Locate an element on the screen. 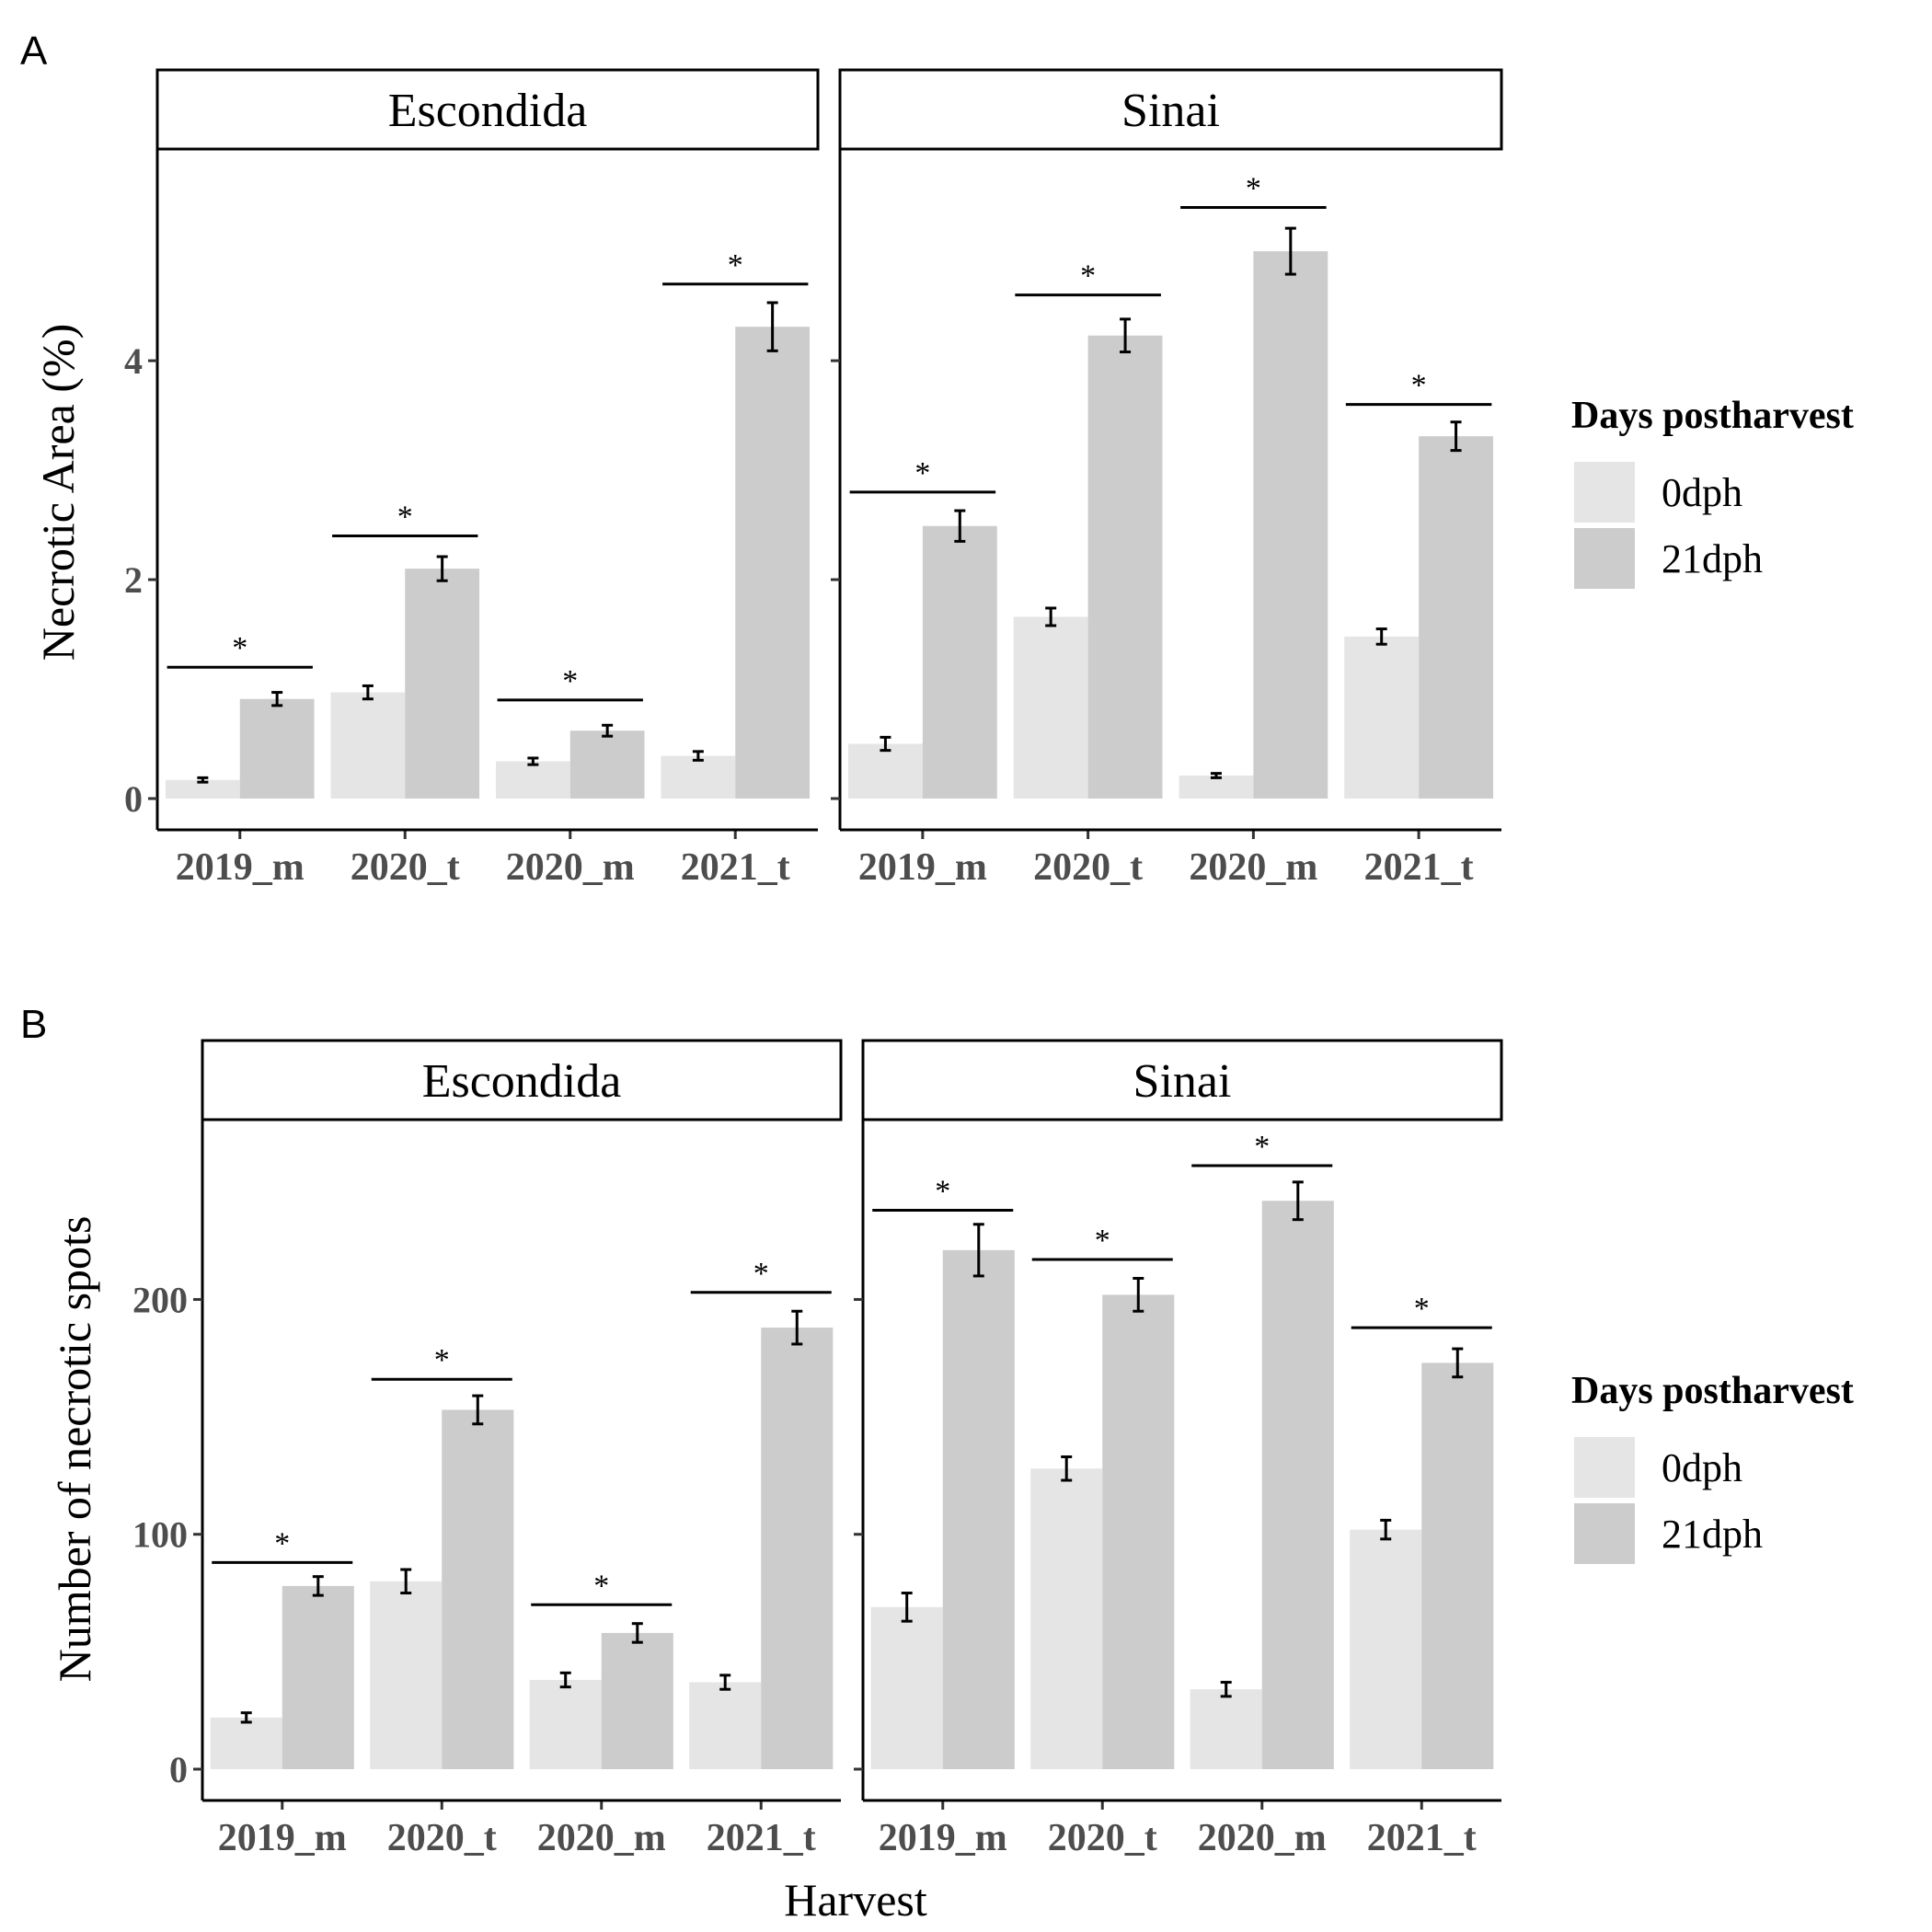  legend-a: Days postharvest 0dph 21dph is located at coordinates (1712, 492).